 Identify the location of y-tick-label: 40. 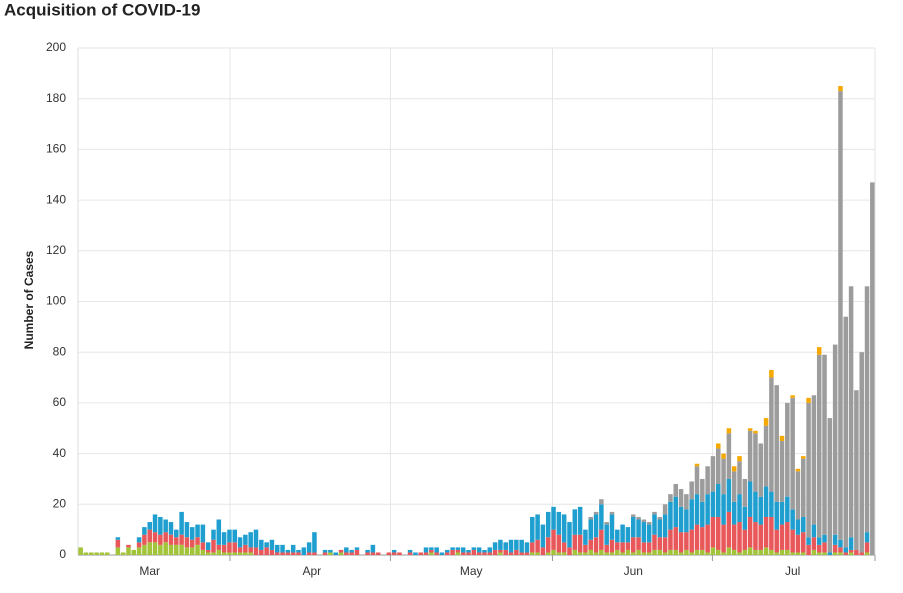
(60, 453).